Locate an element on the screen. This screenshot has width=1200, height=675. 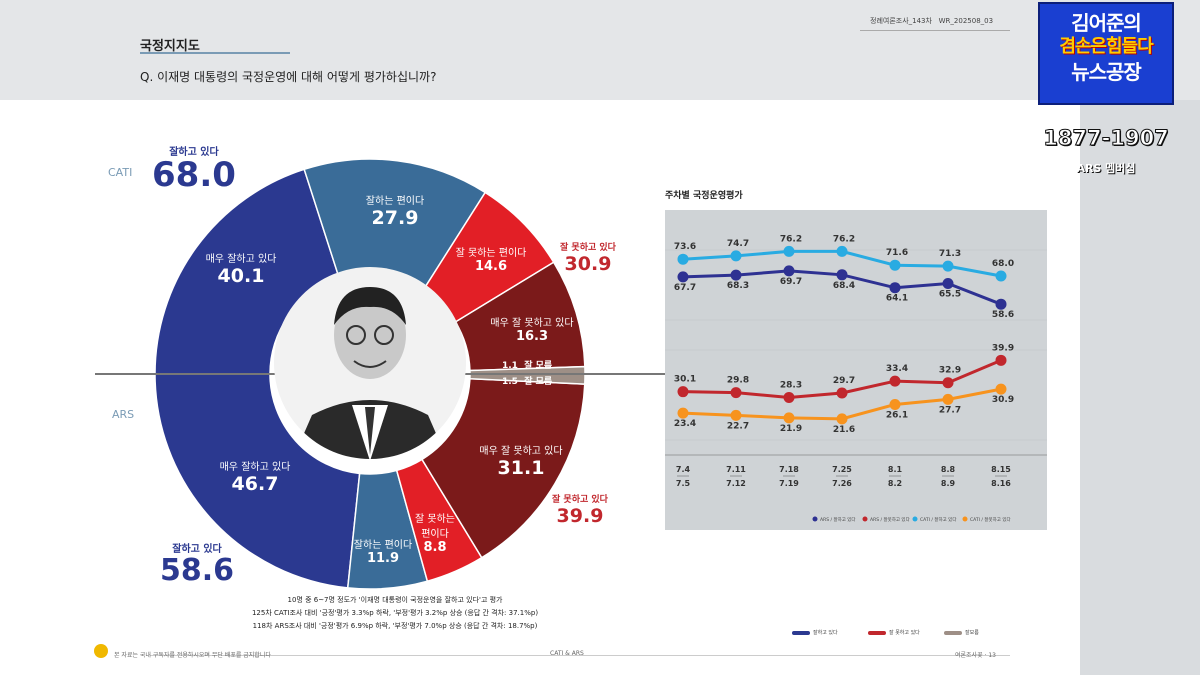
cati-very-good-label: 매우 잘하고 있다 40.1 is located at coordinates (241, 268).